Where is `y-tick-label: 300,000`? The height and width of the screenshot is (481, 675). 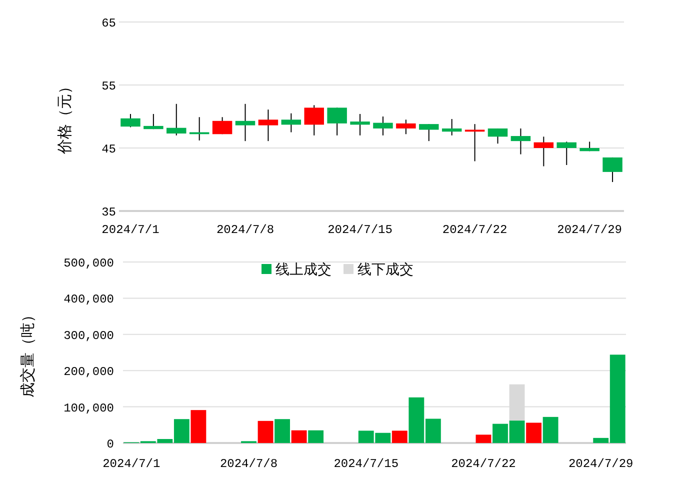 y-tick-label: 300,000 is located at coordinates (89, 335).